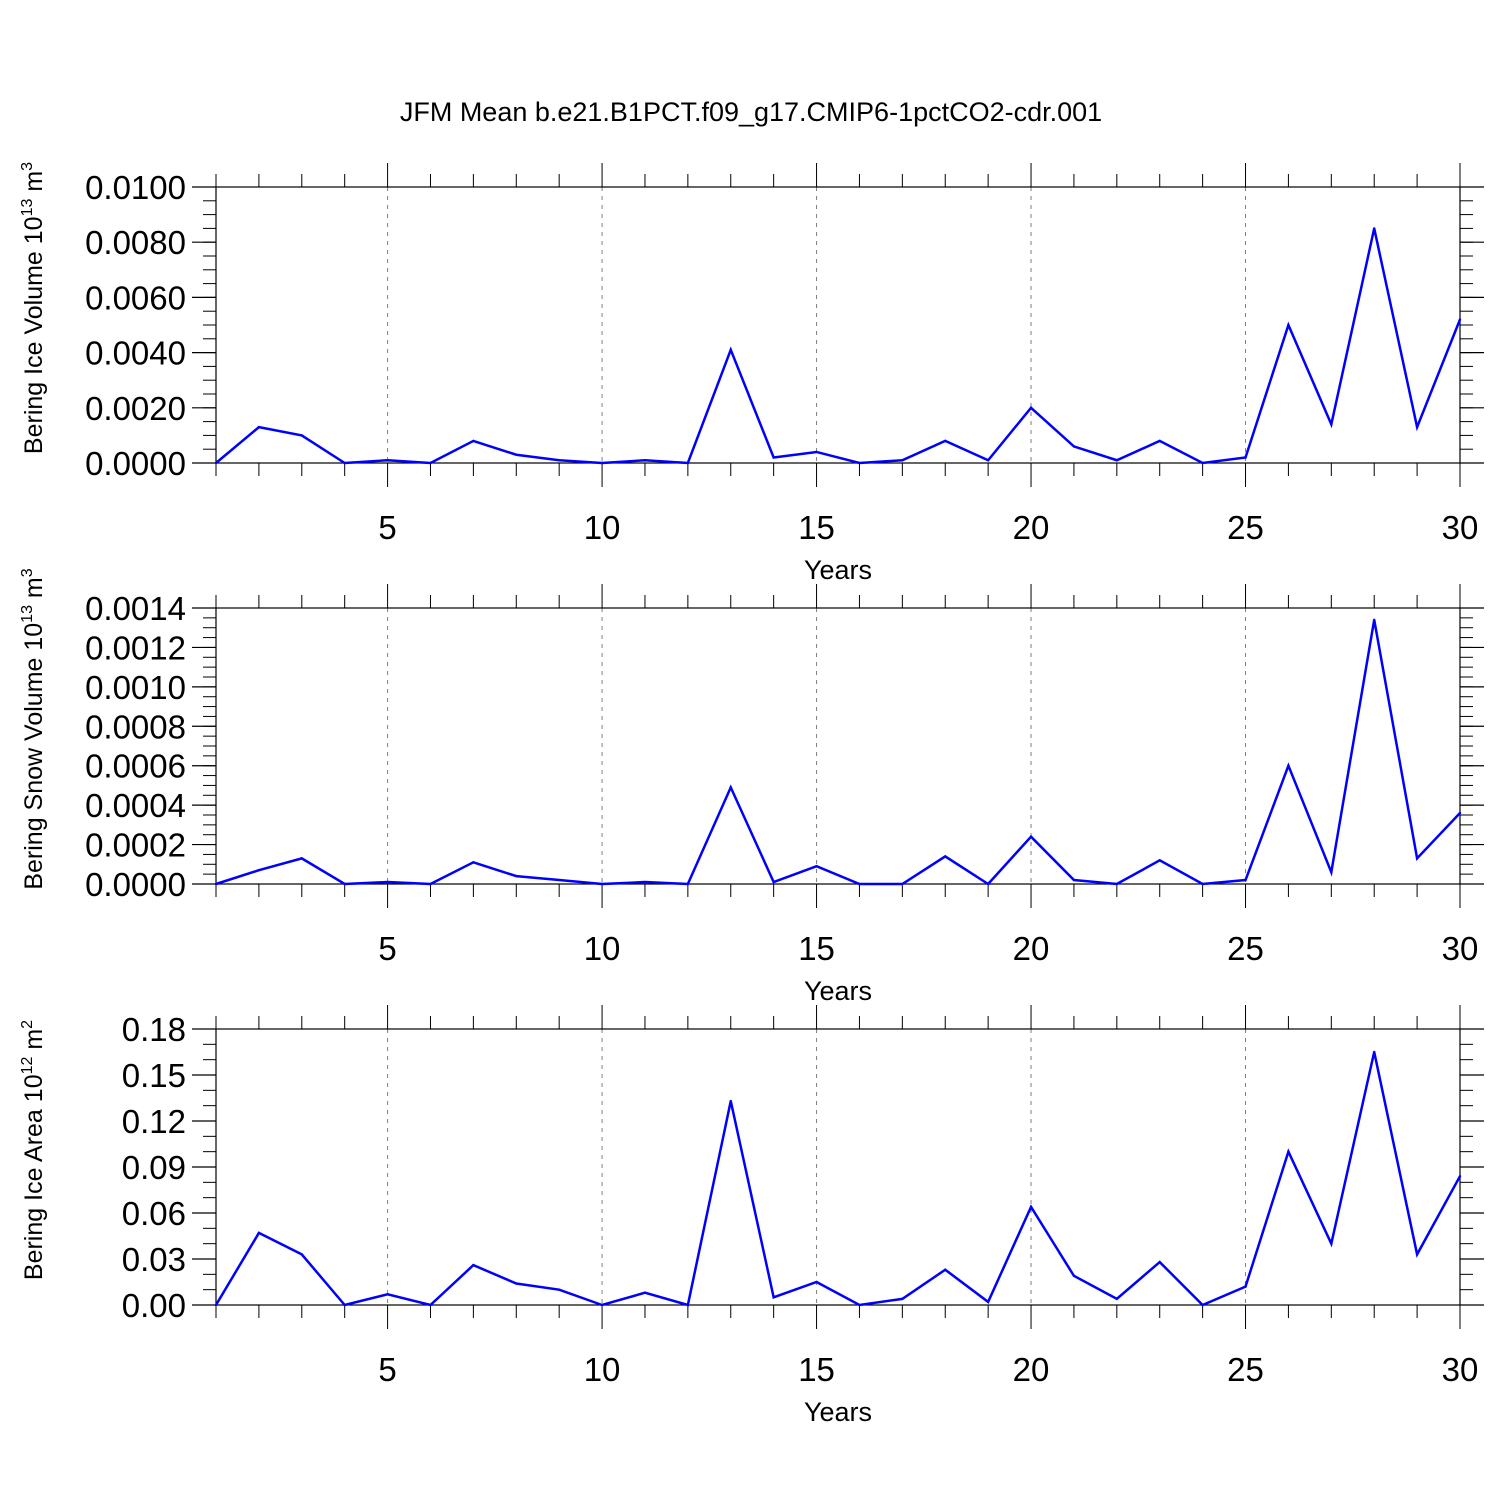  I want to click on y-tick-label: 0.0012, so click(135, 647).